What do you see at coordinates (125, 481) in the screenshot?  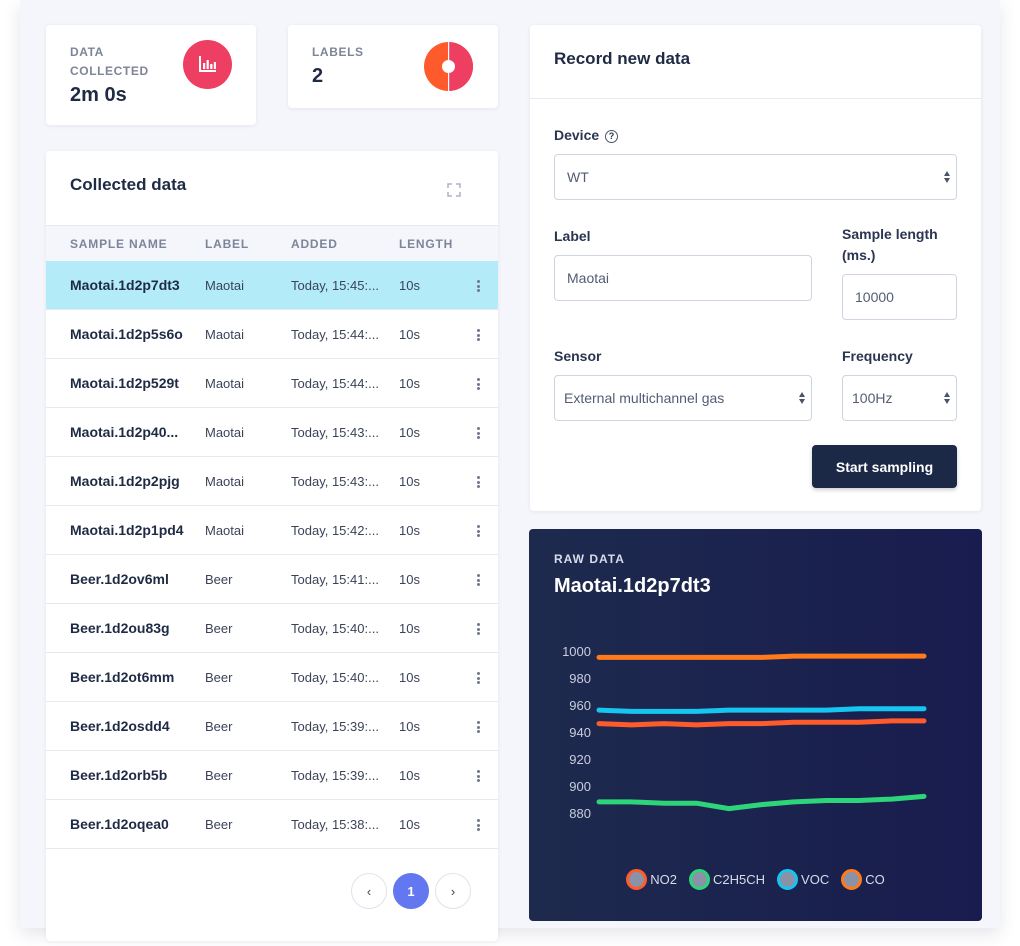 I see `sample-name-cell: Maotai.1d2p2pjg` at bounding box center [125, 481].